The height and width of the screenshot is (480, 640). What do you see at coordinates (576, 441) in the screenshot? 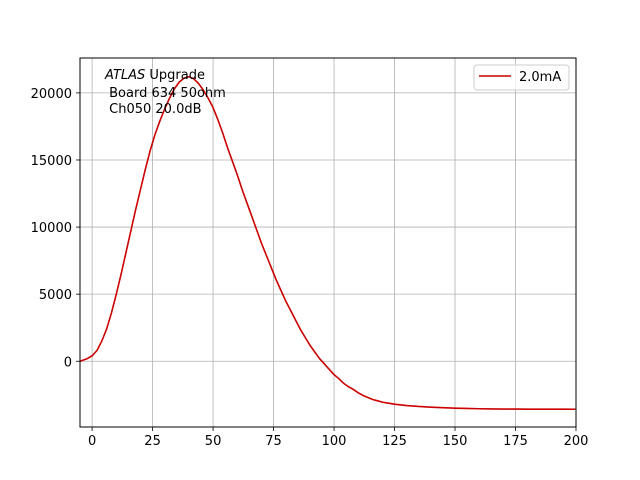
I see `x-tick-label: 200` at bounding box center [576, 441].